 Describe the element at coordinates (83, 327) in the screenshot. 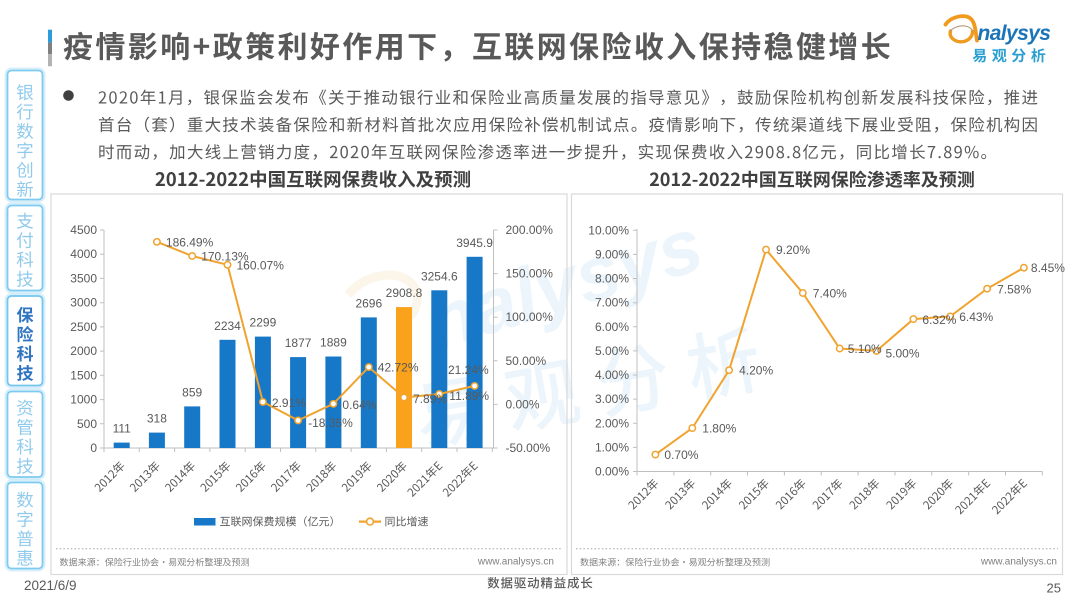

I see `svg-text: 2500` at that location.